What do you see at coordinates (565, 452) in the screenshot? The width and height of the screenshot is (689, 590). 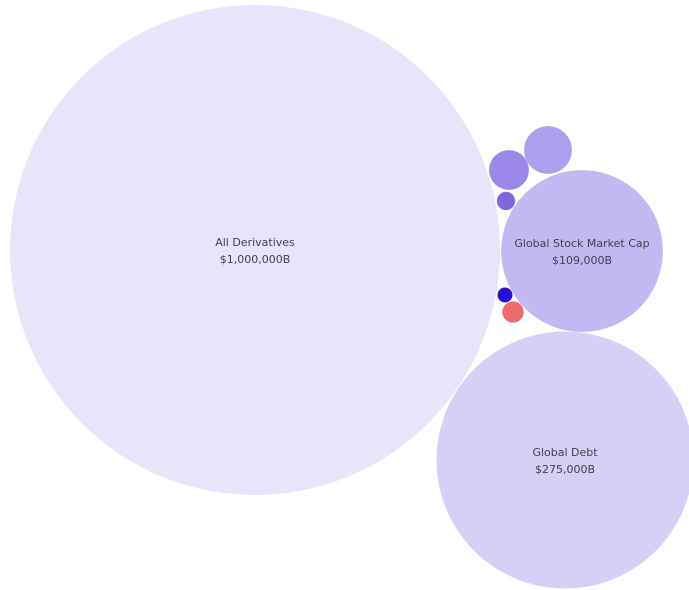 I see `bubble-name-label: Global Debt` at bounding box center [565, 452].